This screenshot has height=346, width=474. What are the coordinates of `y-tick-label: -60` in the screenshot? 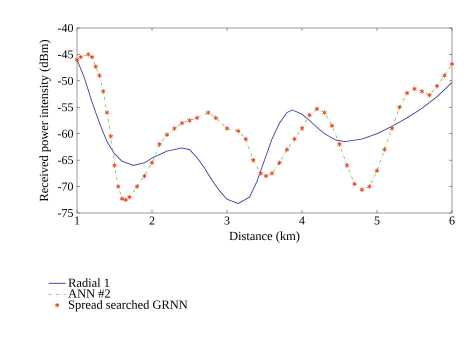 It's located at (66, 134).